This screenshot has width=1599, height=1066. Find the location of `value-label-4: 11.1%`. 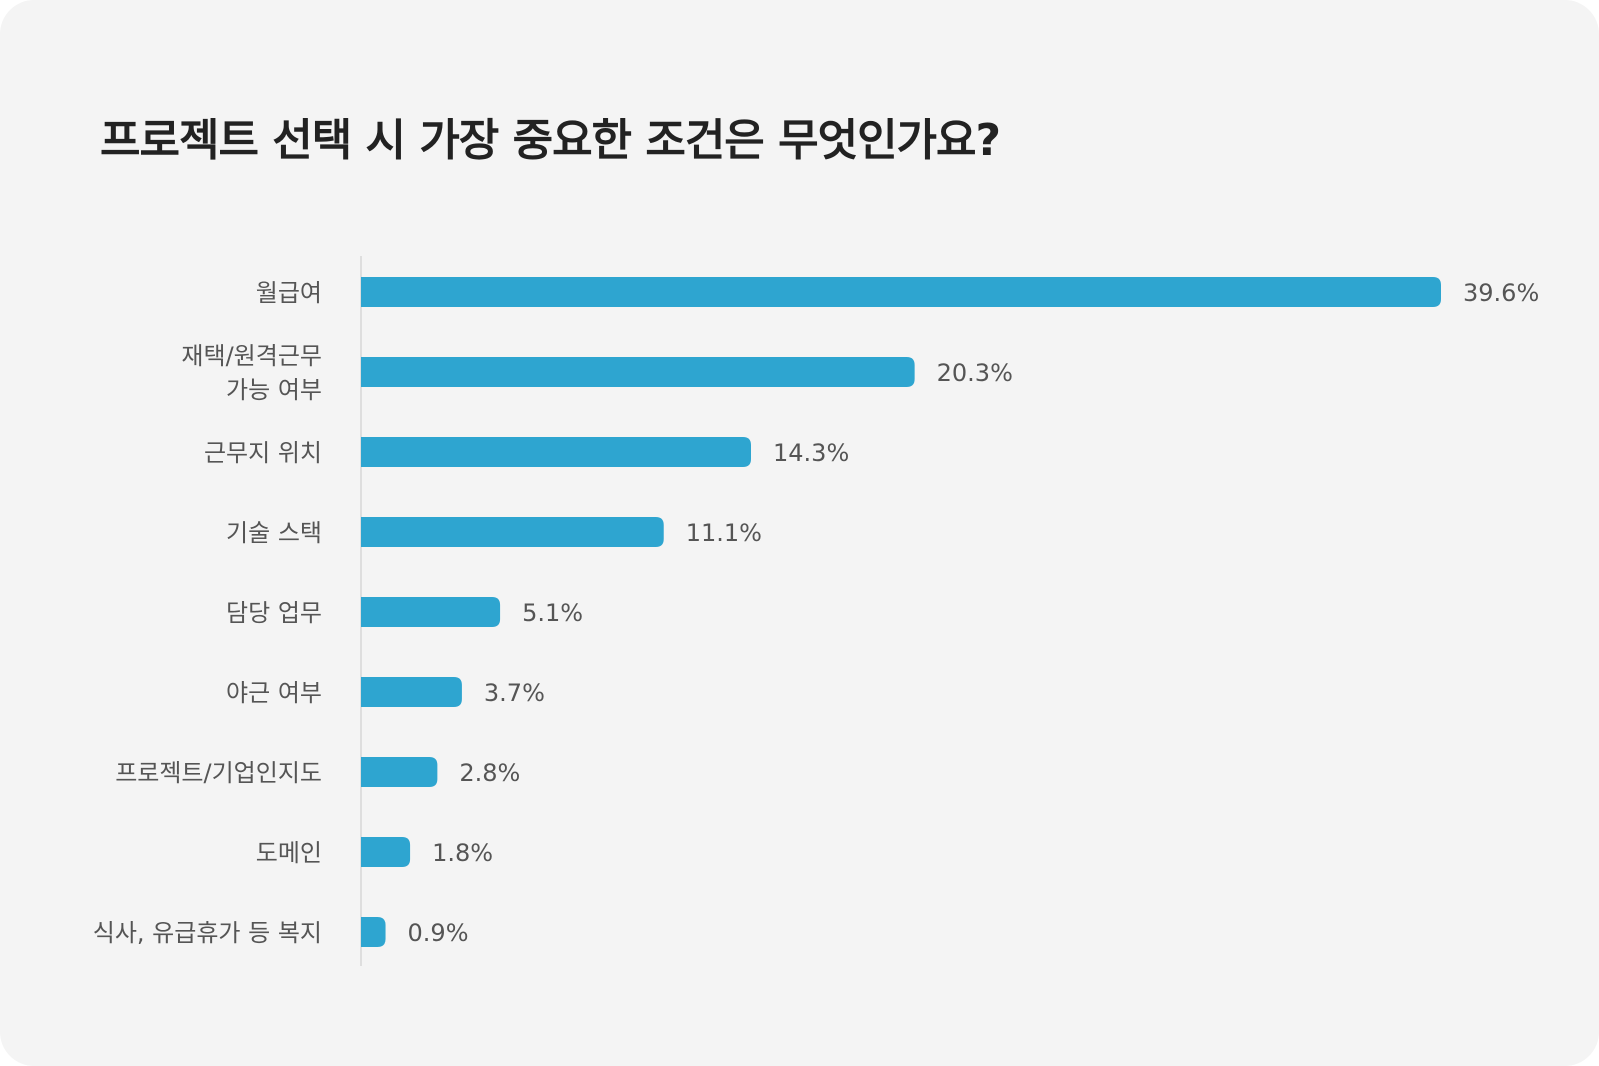

value-label-4: 11.1% is located at coordinates (724, 533).